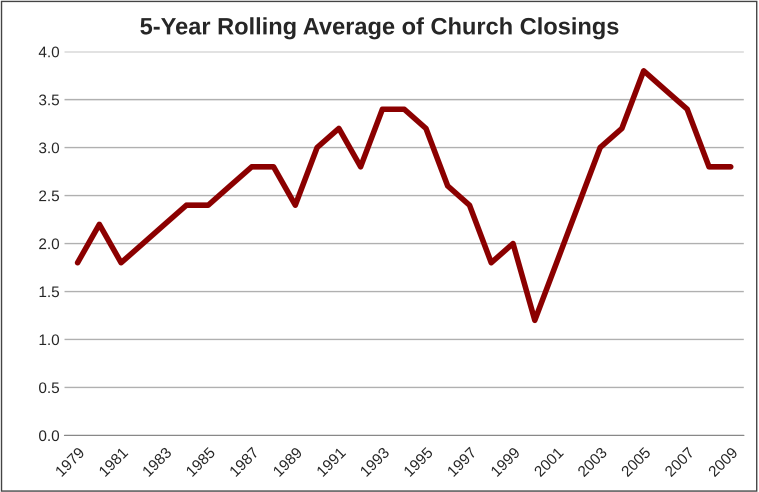 The height and width of the screenshot is (492, 759). I want to click on y-tick-label: 0.5, so click(49, 388).